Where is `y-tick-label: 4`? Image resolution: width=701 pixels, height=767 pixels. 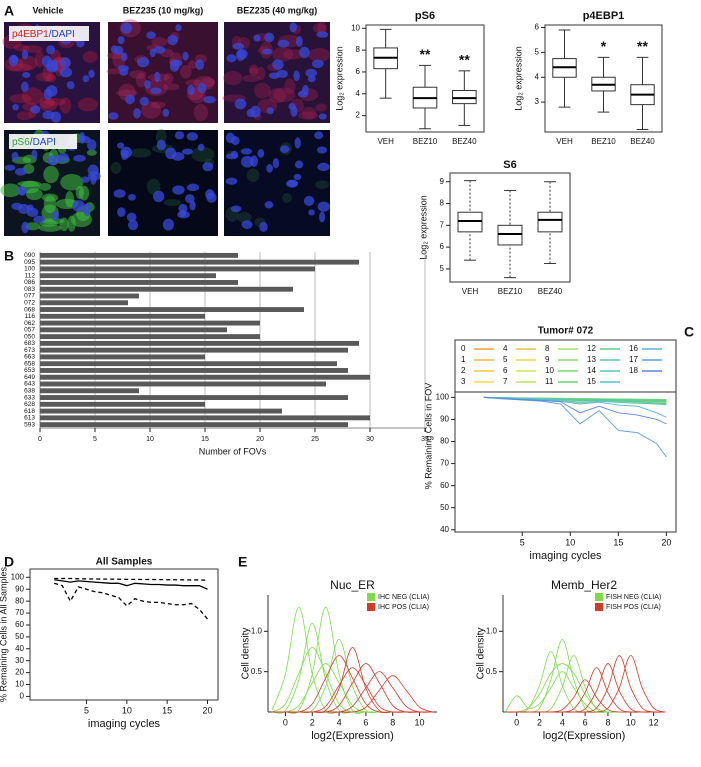
y-tick-label: 4 is located at coordinates (537, 76).